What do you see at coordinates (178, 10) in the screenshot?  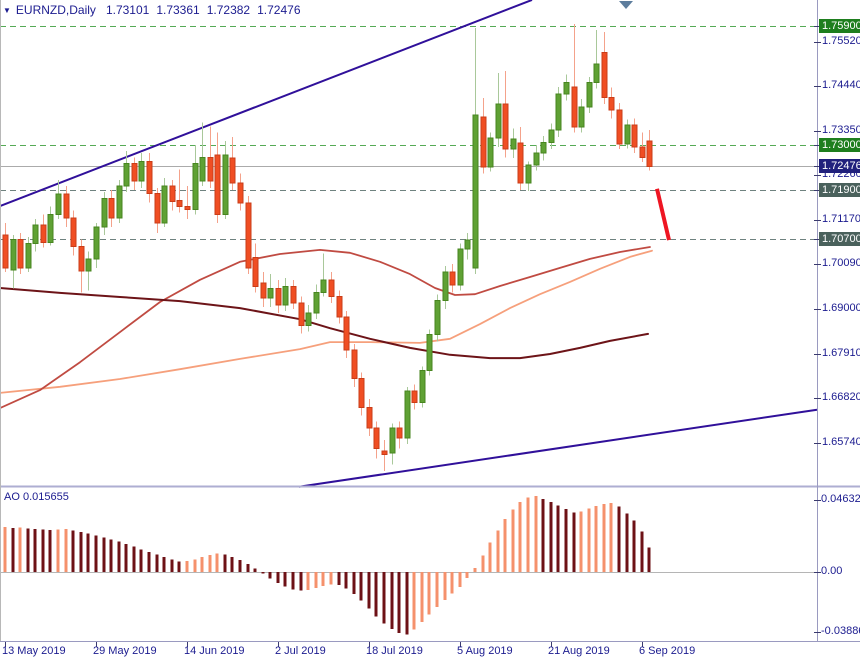 I see `quote-high: 1.73361` at bounding box center [178, 10].